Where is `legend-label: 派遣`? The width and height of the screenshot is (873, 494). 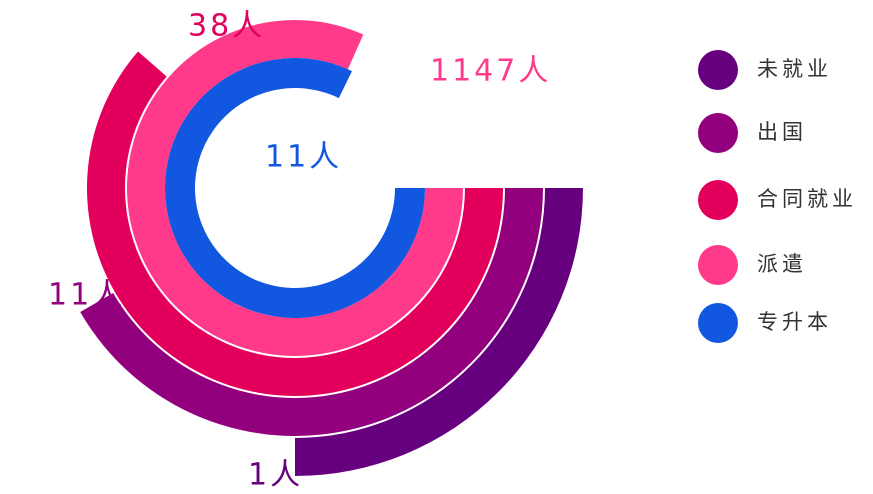
legend-label: 派遣 is located at coordinates (782, 264).